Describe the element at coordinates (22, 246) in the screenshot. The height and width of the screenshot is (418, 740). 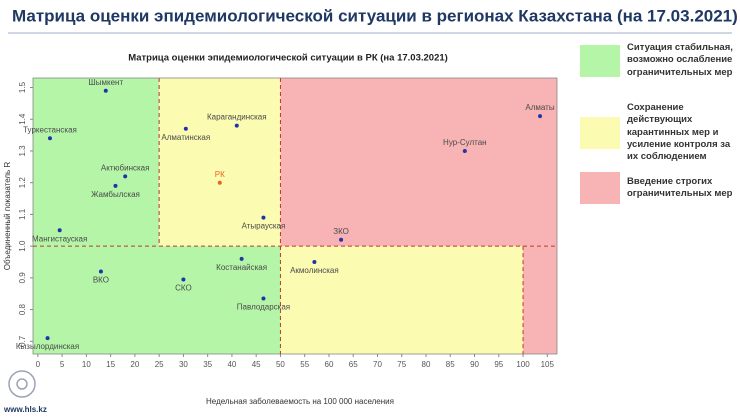
I see `y-tick-label: 1.0` at that location.